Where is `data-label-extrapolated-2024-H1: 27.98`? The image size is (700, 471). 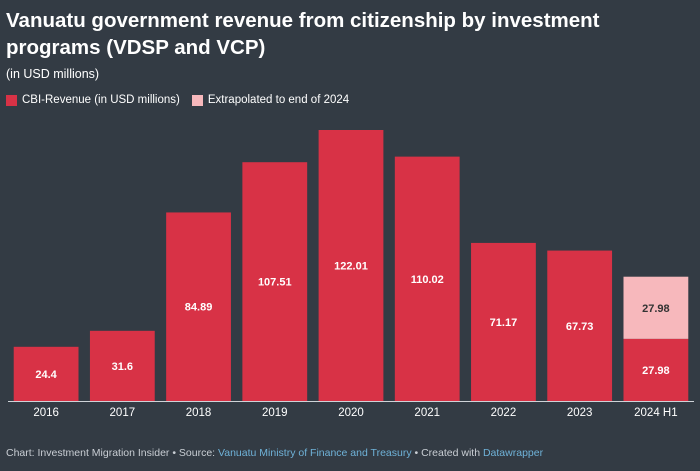
data-label-extrapolated-2024-H1: 27.98 is located at coordinates (656, 309).